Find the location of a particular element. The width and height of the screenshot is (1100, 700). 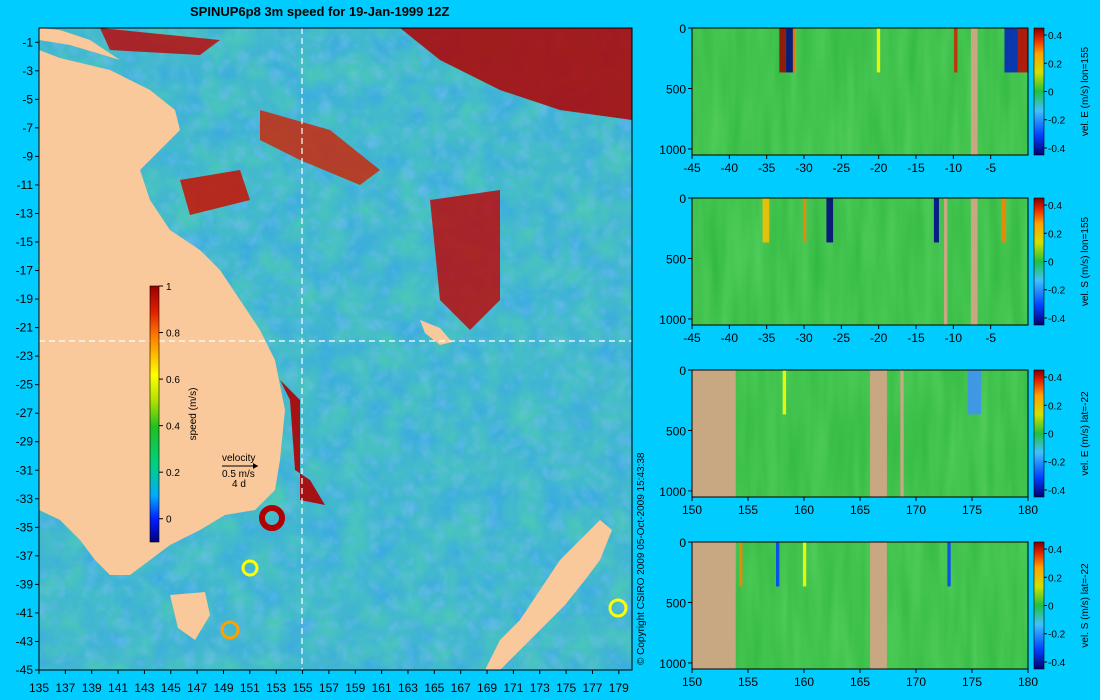

map-x-tick-3: 141 is located at coordinates (118, 688).